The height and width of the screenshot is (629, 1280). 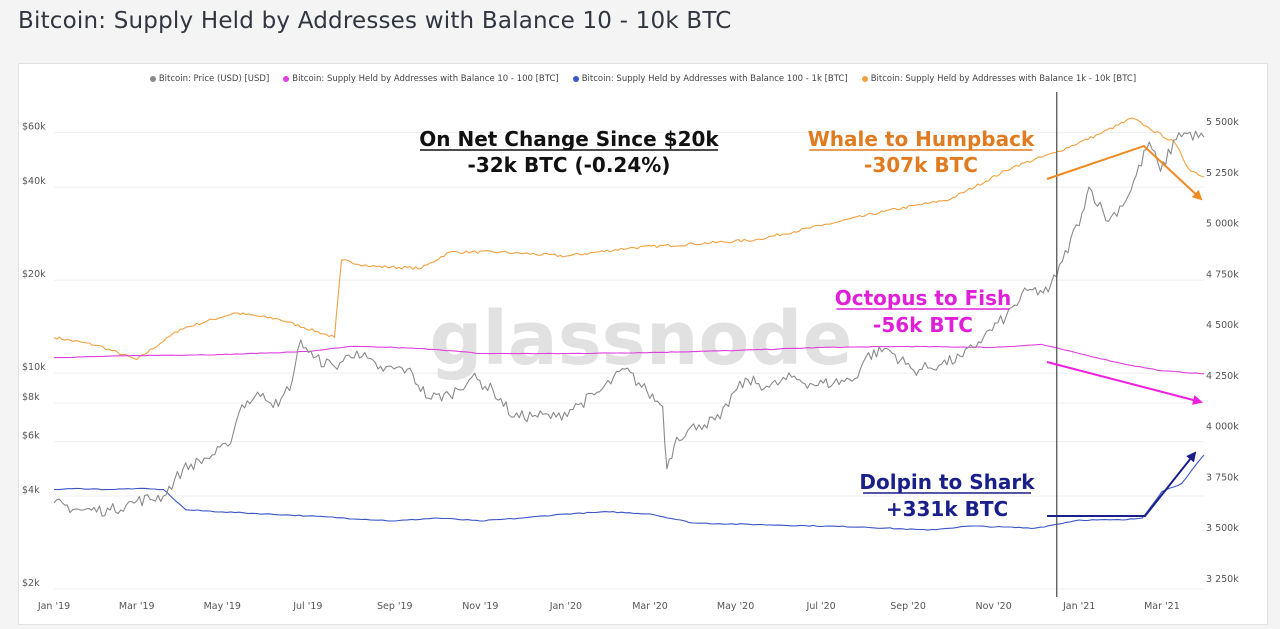 I want to click on annotation-value-1: -307k BTC, so click(x=921, y=165).